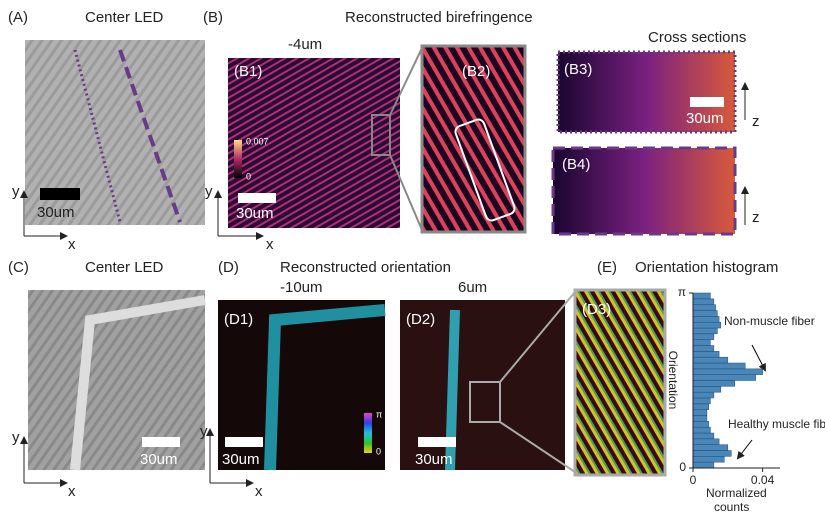 The width and height of the screenshot is (825, 519). I want to click on panel-title: Reconstructed birefringence, so click(439, 17).